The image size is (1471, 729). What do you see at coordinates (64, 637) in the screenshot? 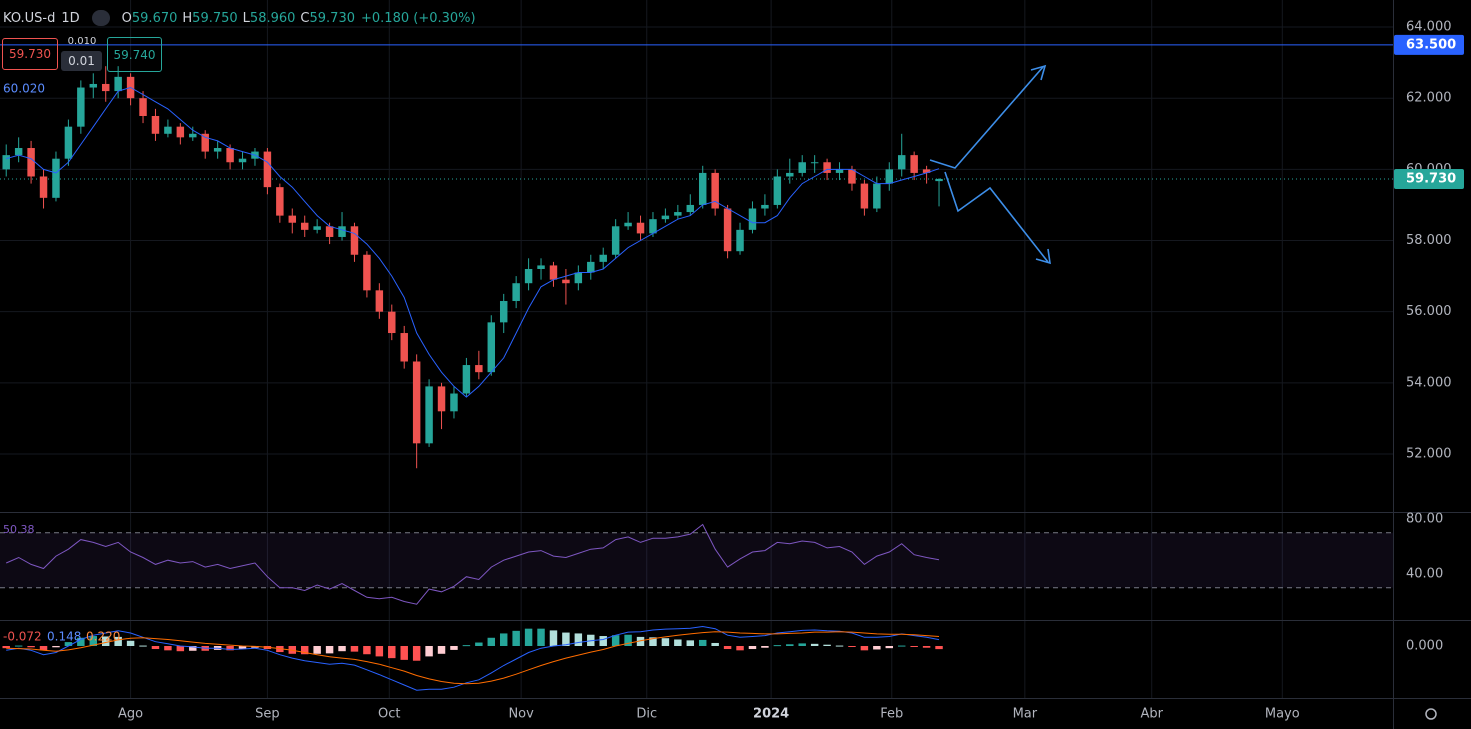
I see `macd-value: 0.148` at bounding box center [64, 637].